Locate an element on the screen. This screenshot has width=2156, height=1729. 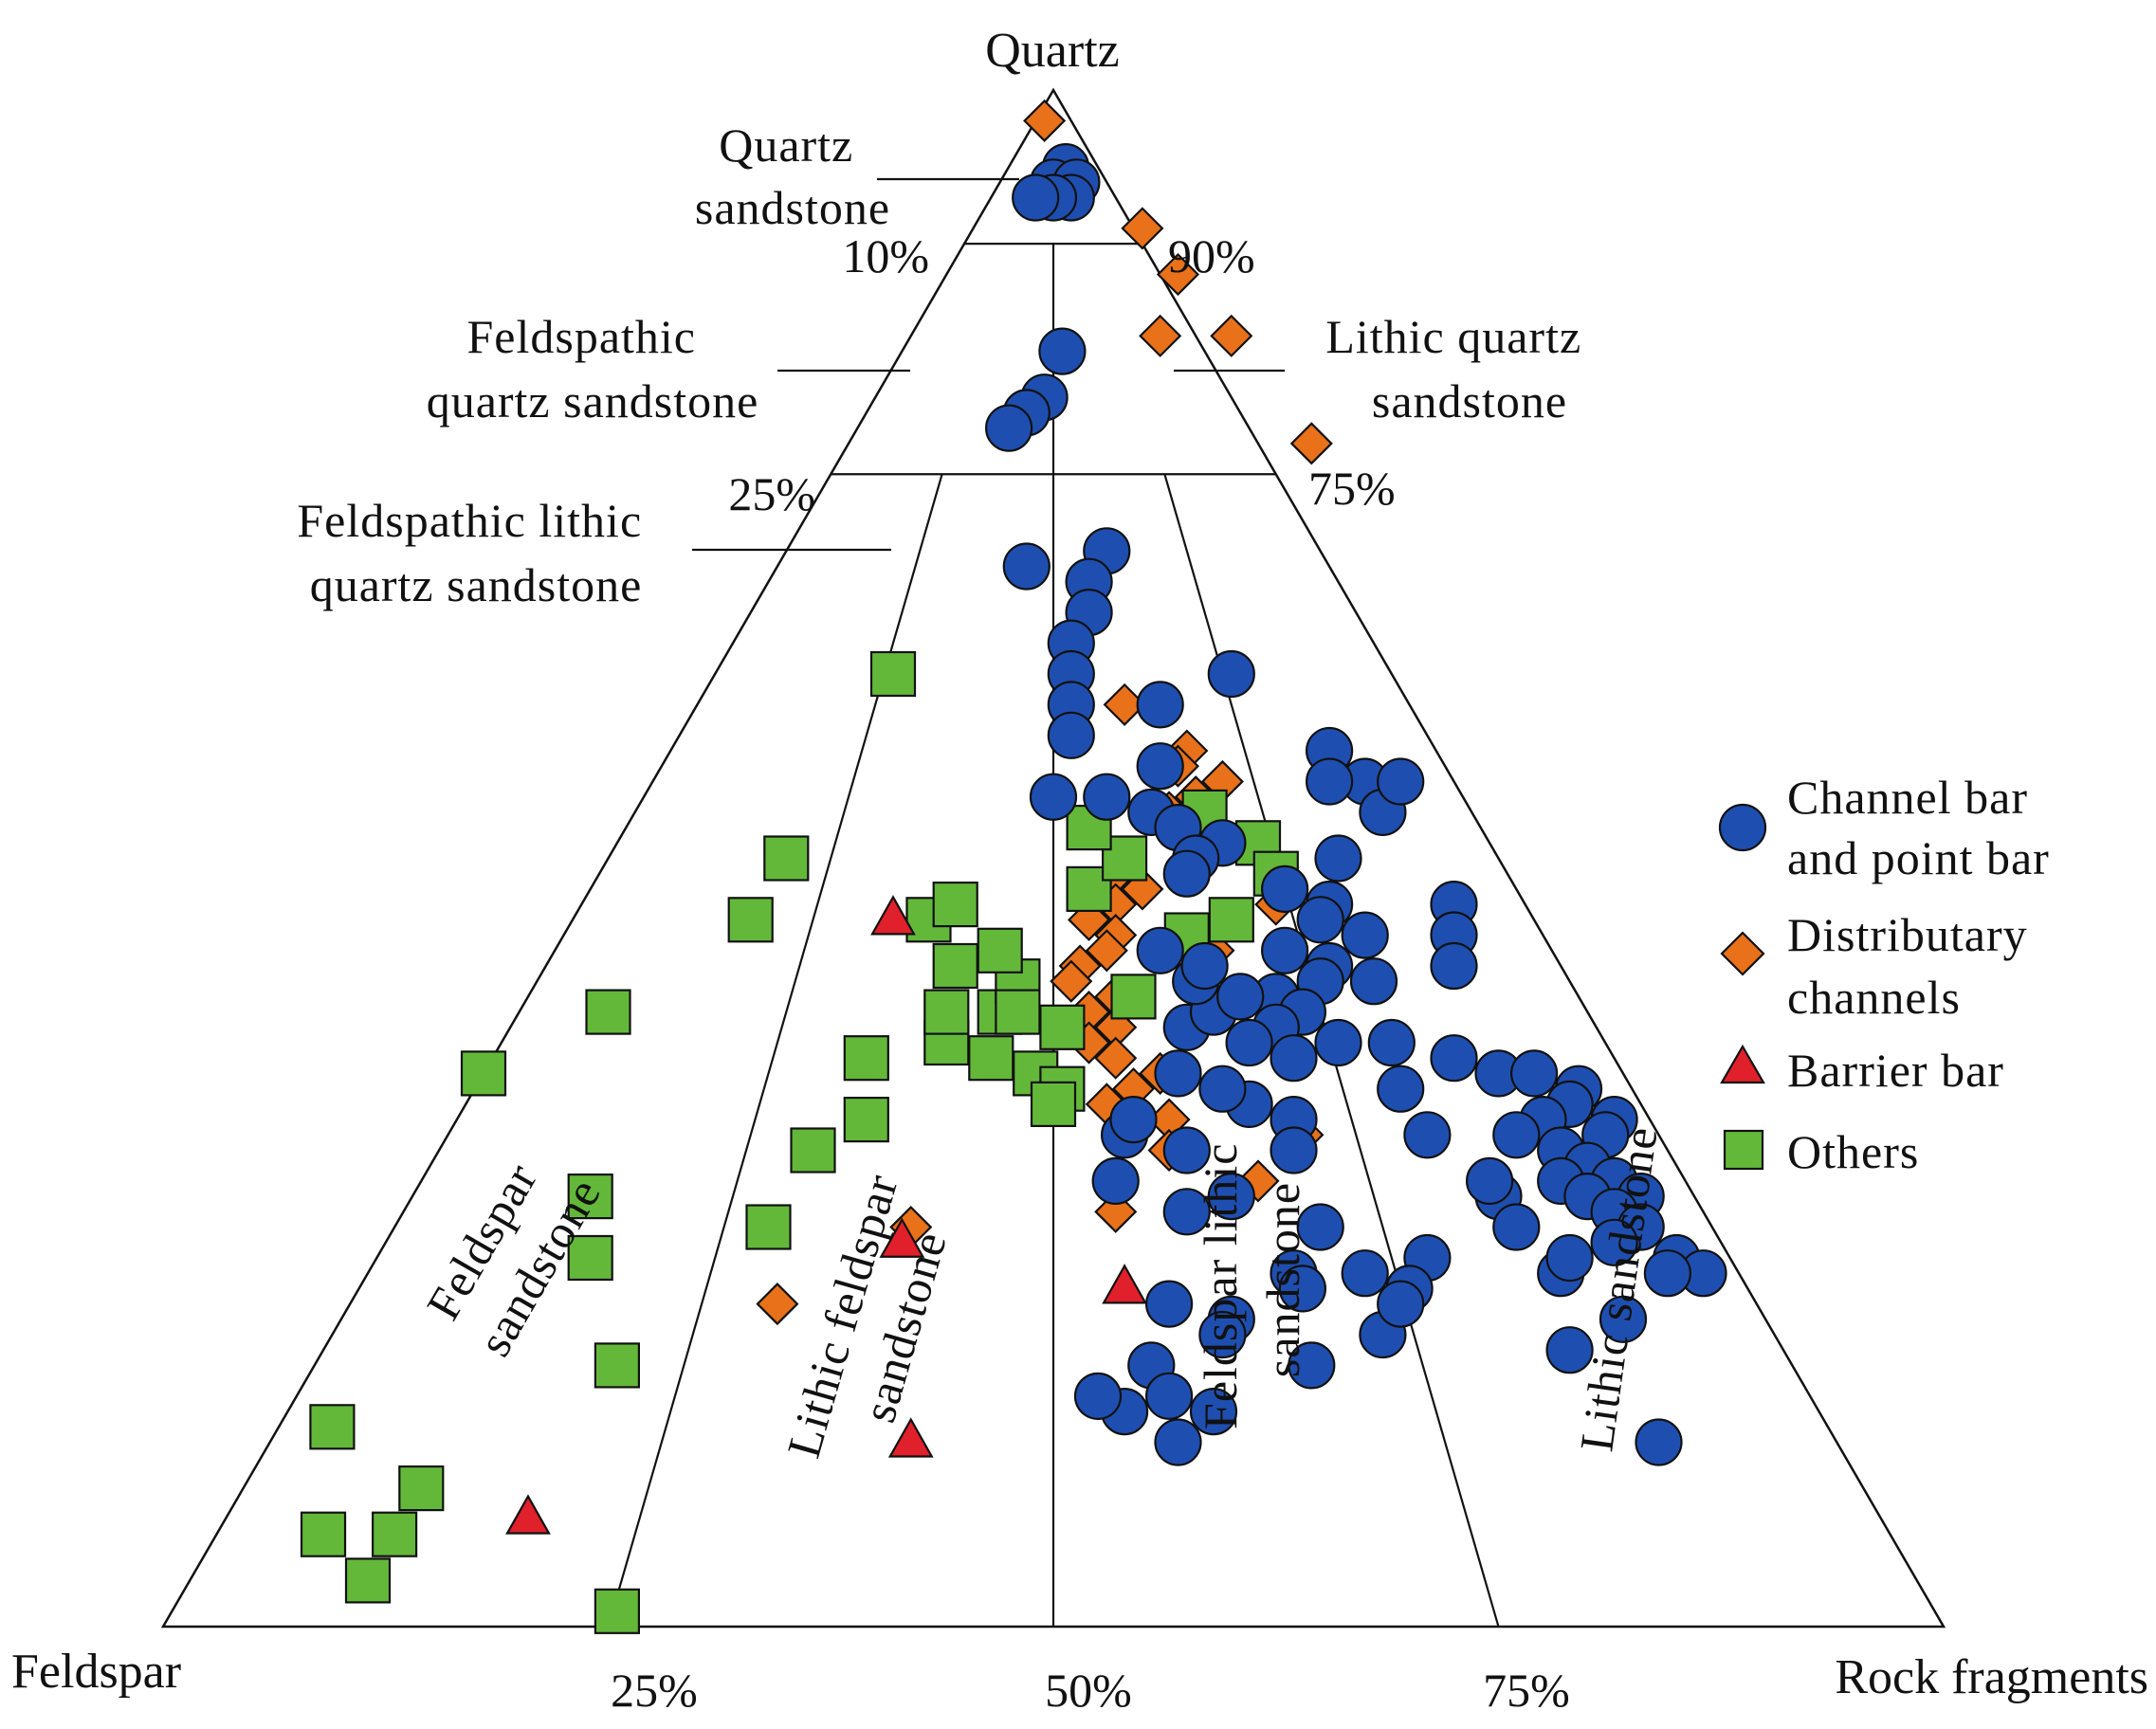
region-lithic-feldspar-sandstone: Lithic feldspar sandstone is located at coordinates (874, 1318).